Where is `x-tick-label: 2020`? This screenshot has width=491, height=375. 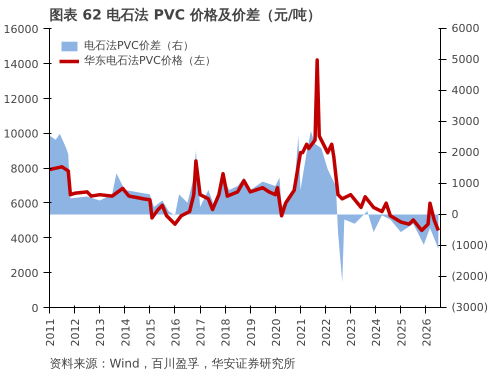 x-tick-label: 2020 is located at coordinates (276, 332).